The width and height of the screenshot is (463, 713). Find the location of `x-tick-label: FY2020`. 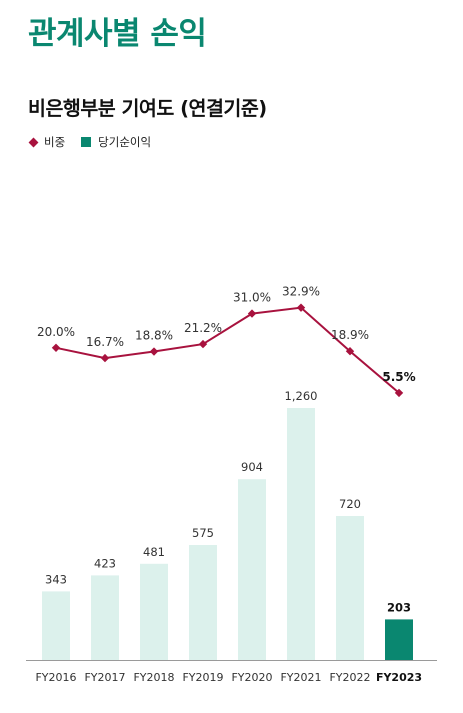

x-tick-label: FY2020 is located at coordinates (251, 677).